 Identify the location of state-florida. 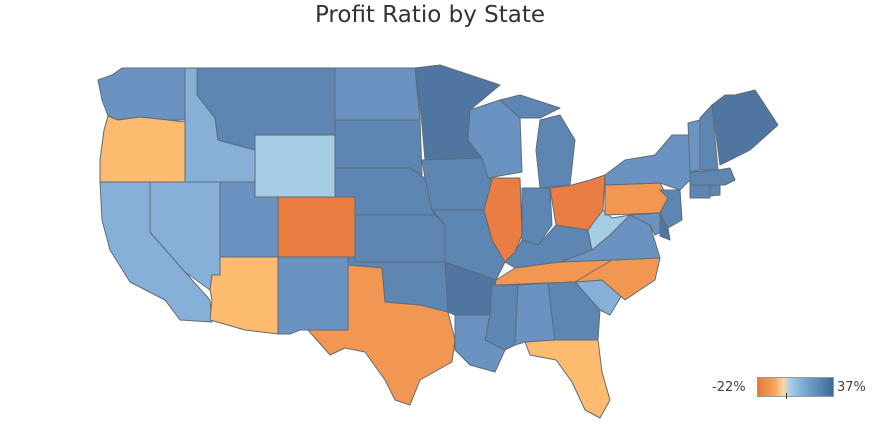
(567, 379).